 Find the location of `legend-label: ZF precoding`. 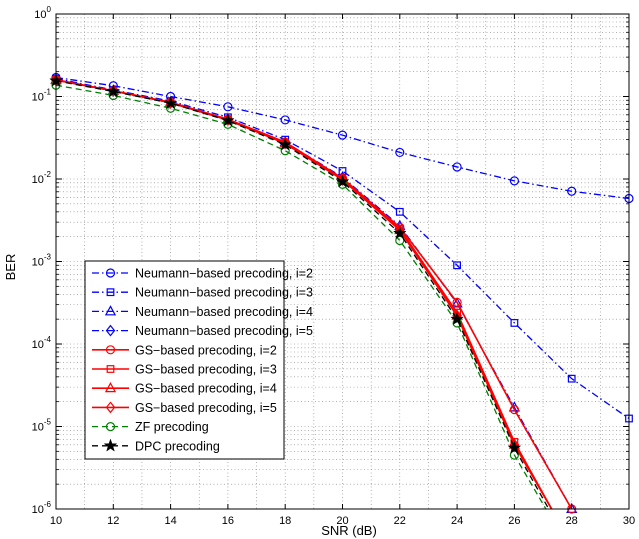

legend-label: ZF precoding is located at coordinates (172, 427).